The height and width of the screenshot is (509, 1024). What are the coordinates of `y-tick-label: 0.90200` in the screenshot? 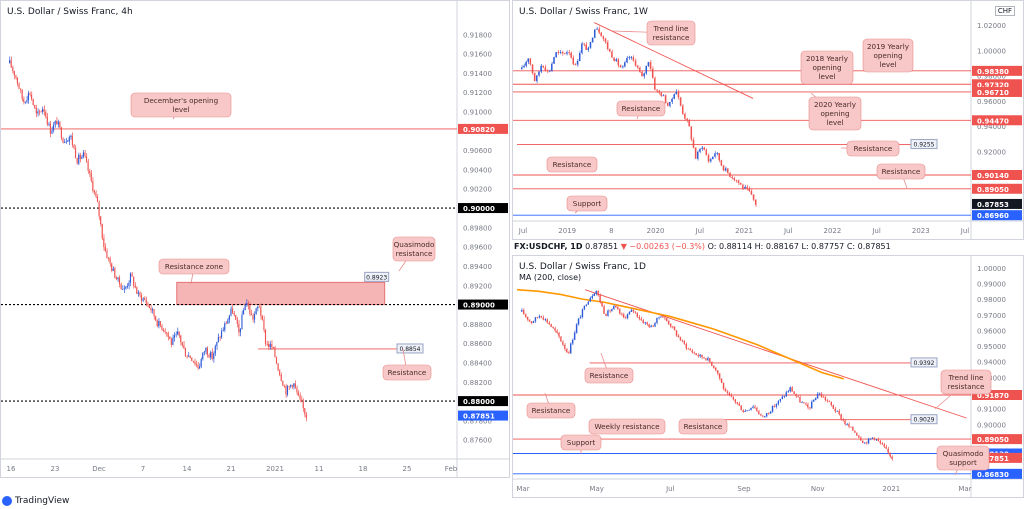 It's located at (477, 190).